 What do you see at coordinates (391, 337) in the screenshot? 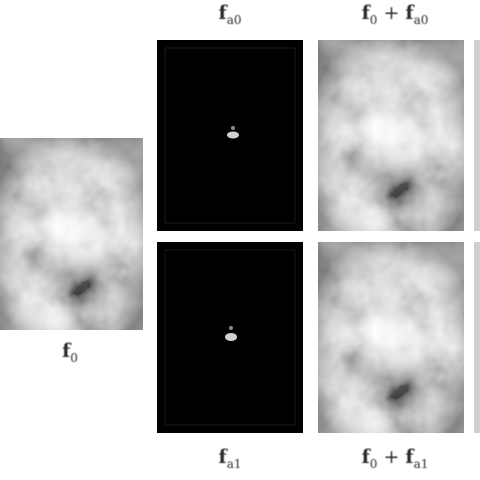
I see `sum-image-a1` at bounding box center [391, 337].